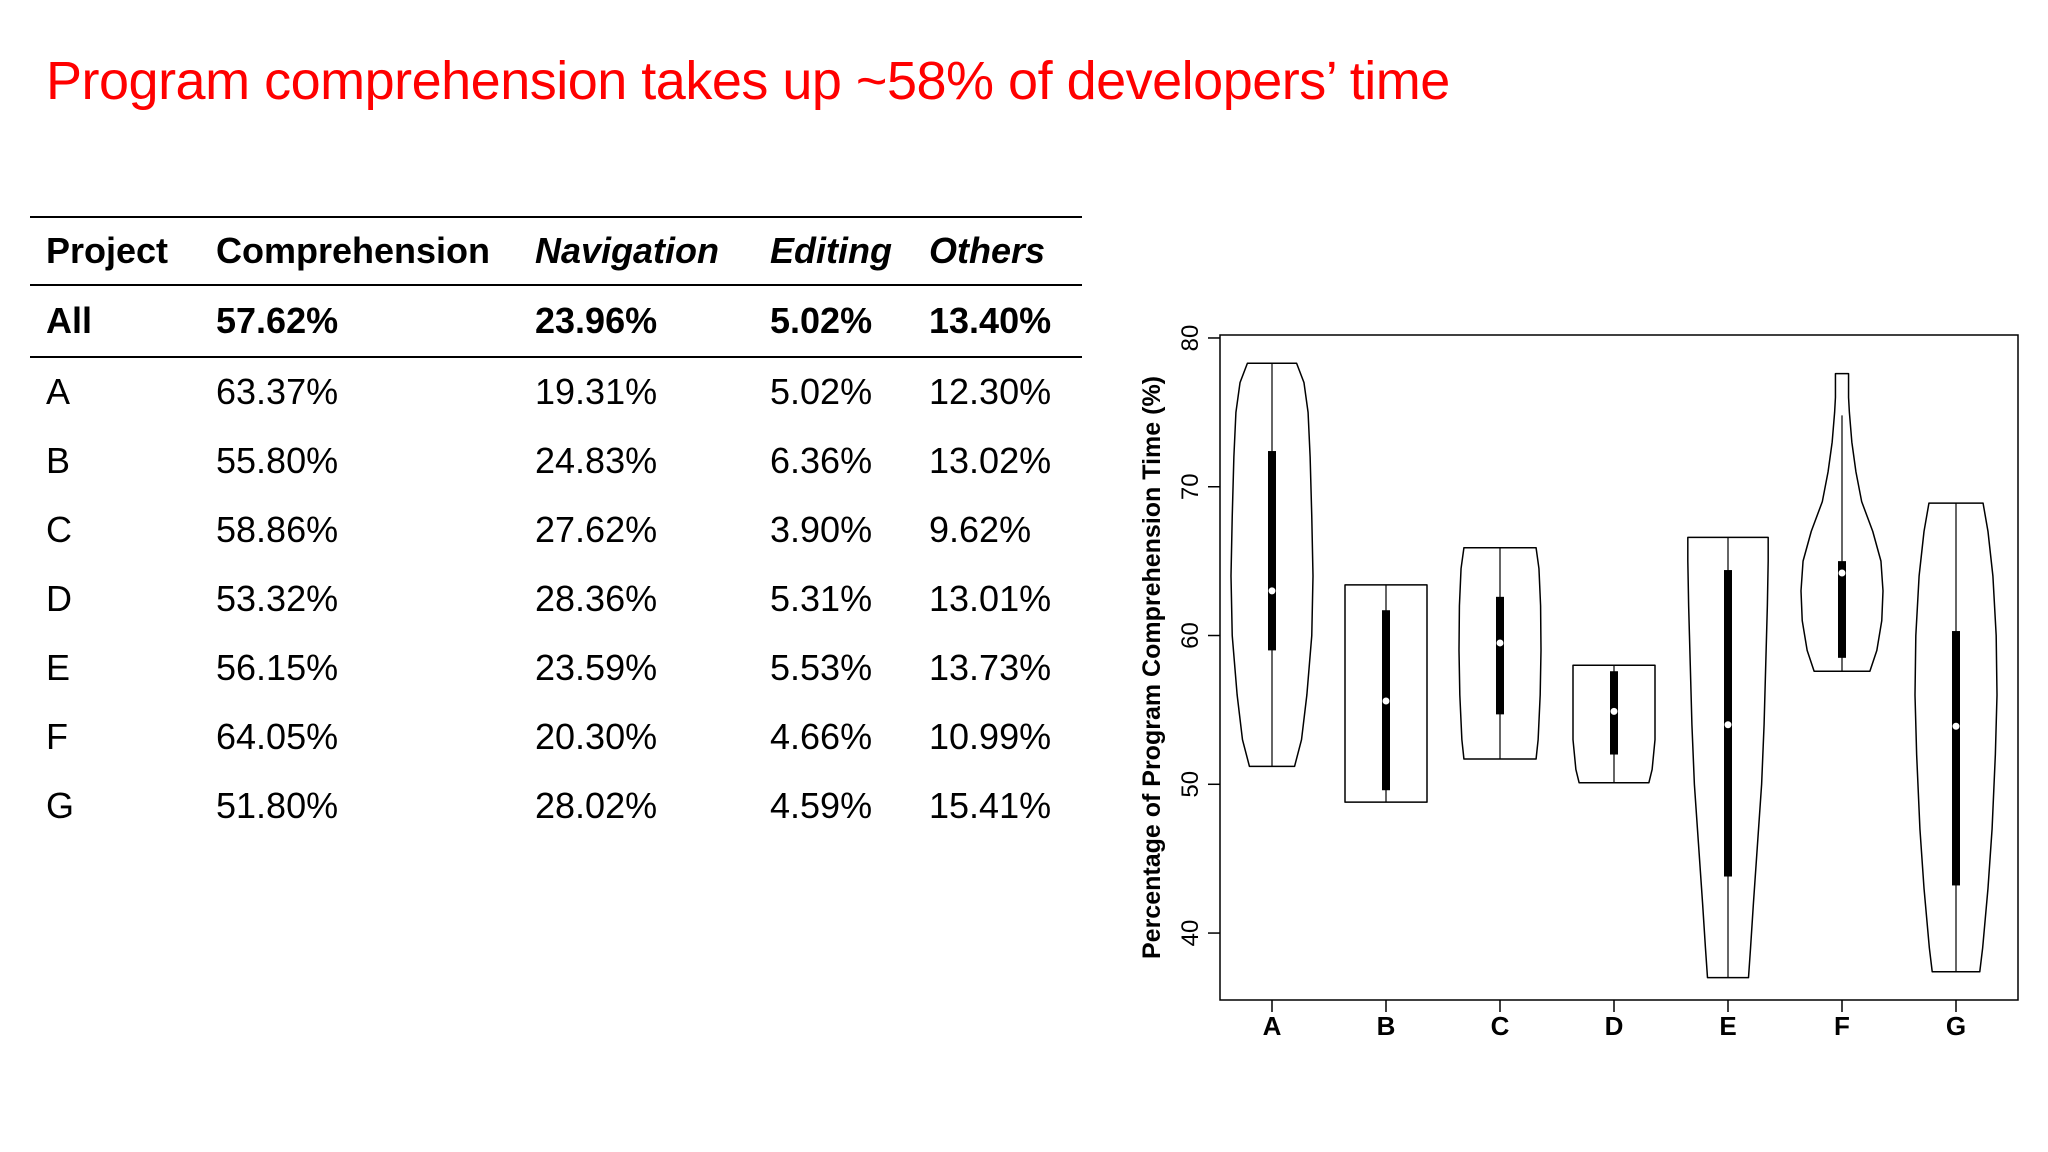  I want to click on cell-project: E, so click(58, 667).